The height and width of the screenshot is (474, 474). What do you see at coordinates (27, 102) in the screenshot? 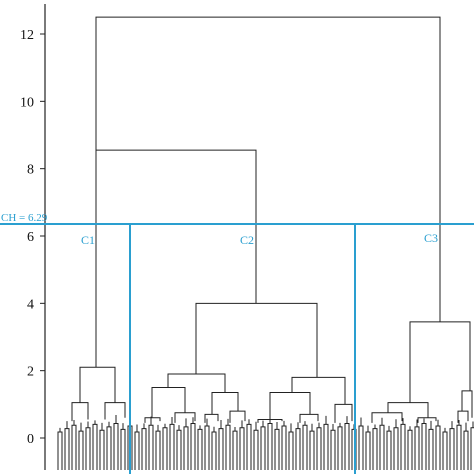
I see `y-tick-label-10: 10` at bounding box center [27, 102].